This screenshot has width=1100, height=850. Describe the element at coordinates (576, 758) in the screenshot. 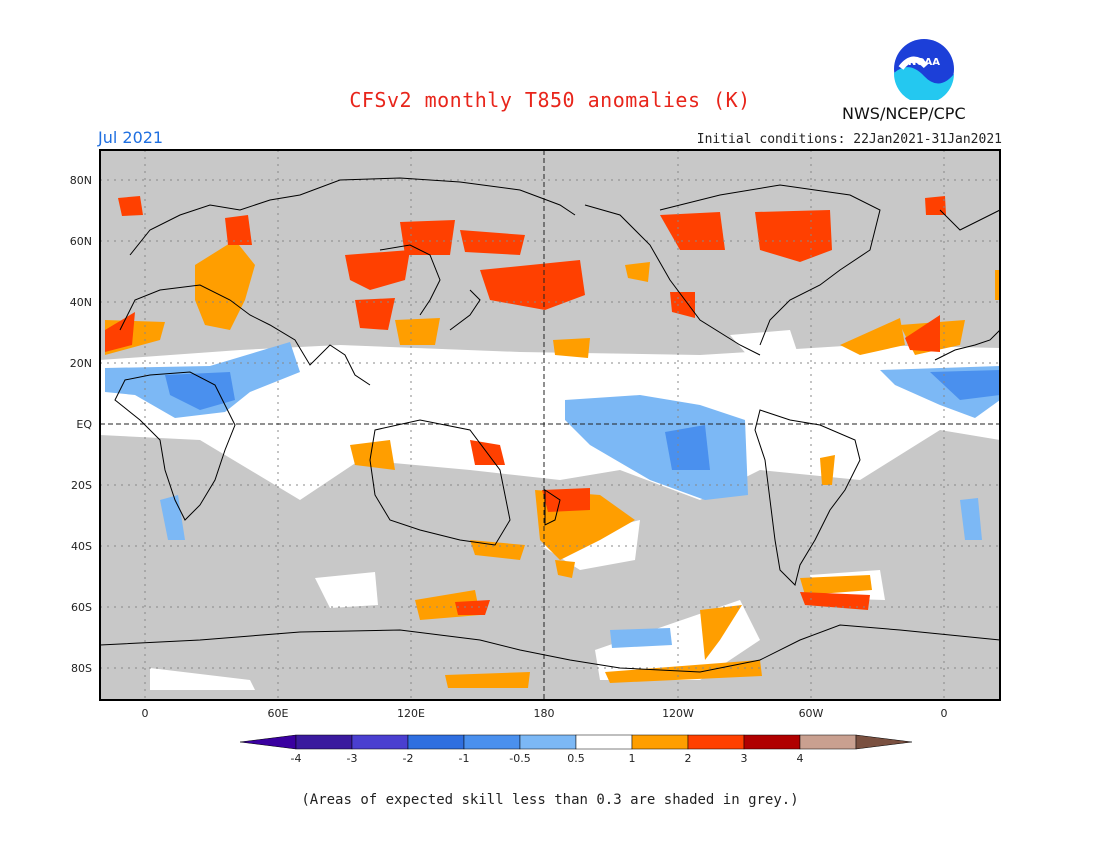

I see `colorbar-tick-label: 0.5` at that location.